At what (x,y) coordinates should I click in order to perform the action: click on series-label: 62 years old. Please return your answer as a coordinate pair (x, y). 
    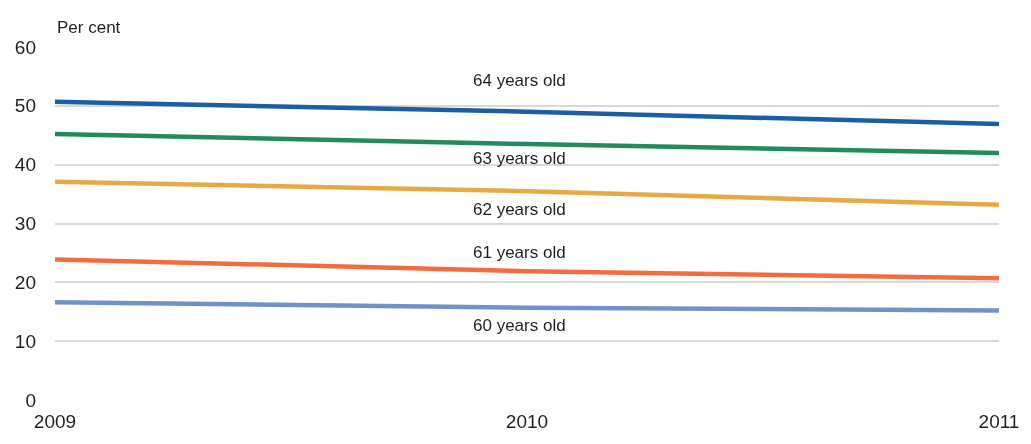
    Looking at the image, I should click on (519, 209).